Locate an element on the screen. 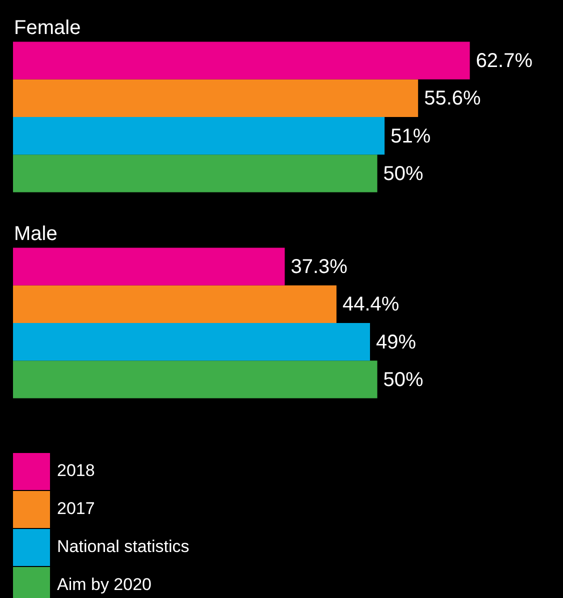  data-label: 37.3% is located at coordinates (319, 267).